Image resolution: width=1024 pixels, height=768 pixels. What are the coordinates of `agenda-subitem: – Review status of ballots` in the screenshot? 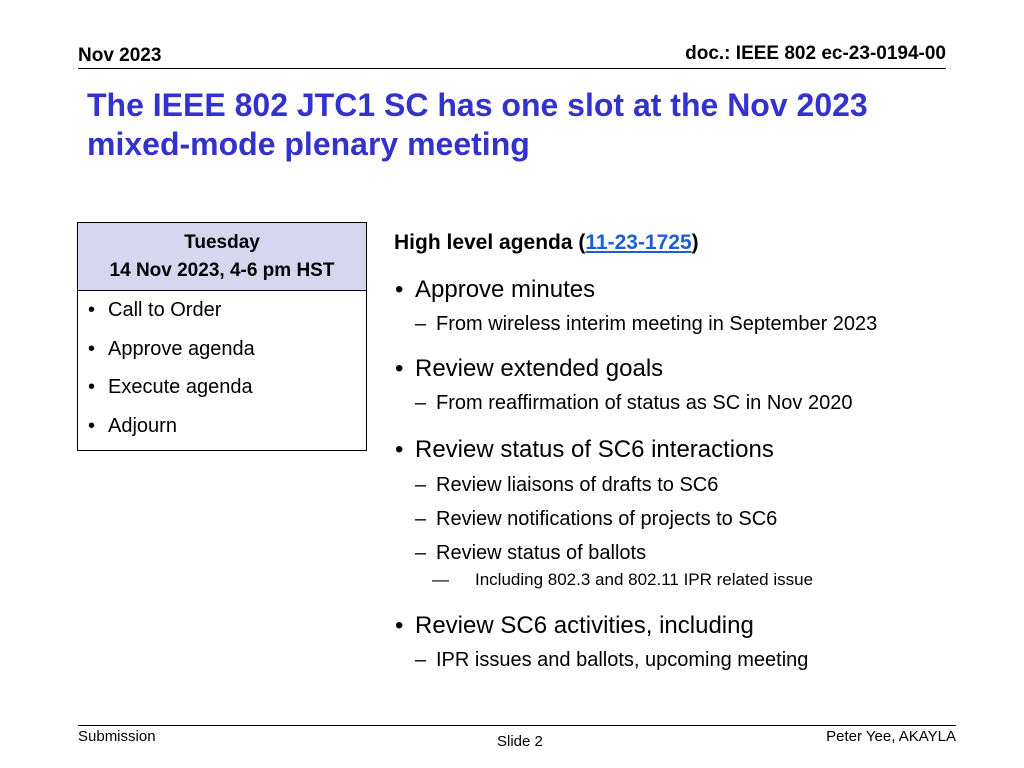 It's located at (674, 553).